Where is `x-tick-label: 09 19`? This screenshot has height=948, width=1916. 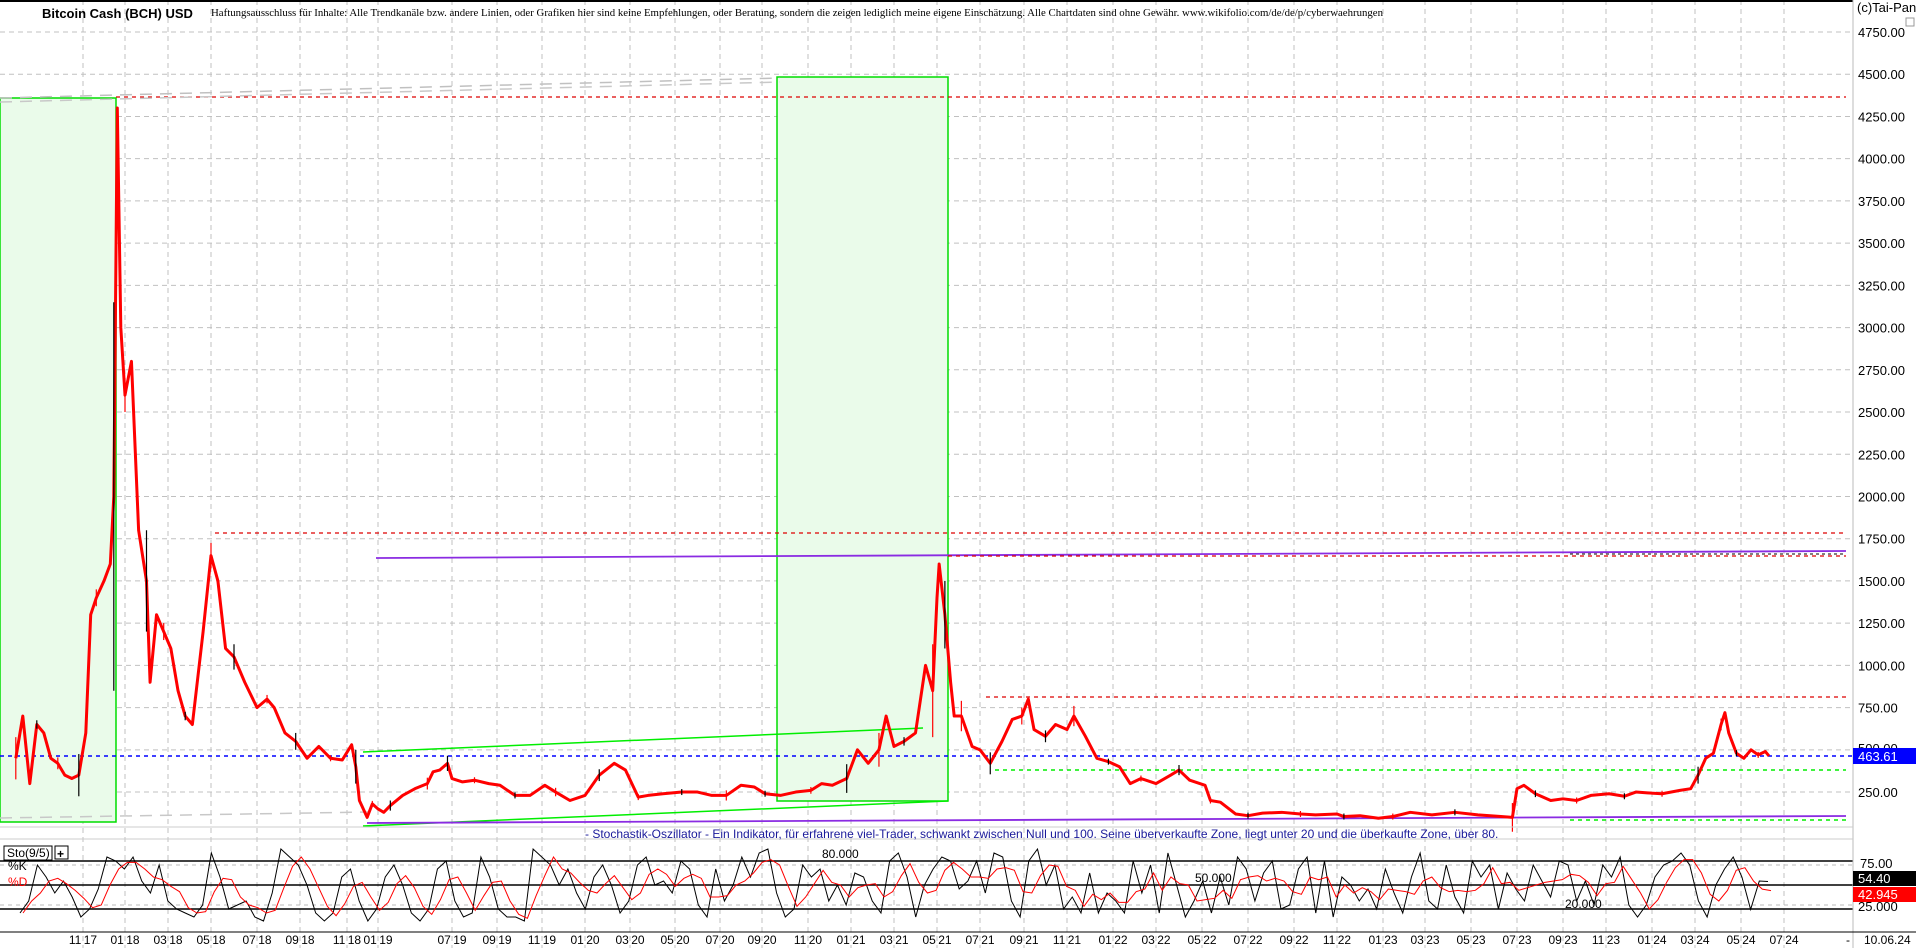 x-tick-label: 09 19 is located at coordinates (496, 940).